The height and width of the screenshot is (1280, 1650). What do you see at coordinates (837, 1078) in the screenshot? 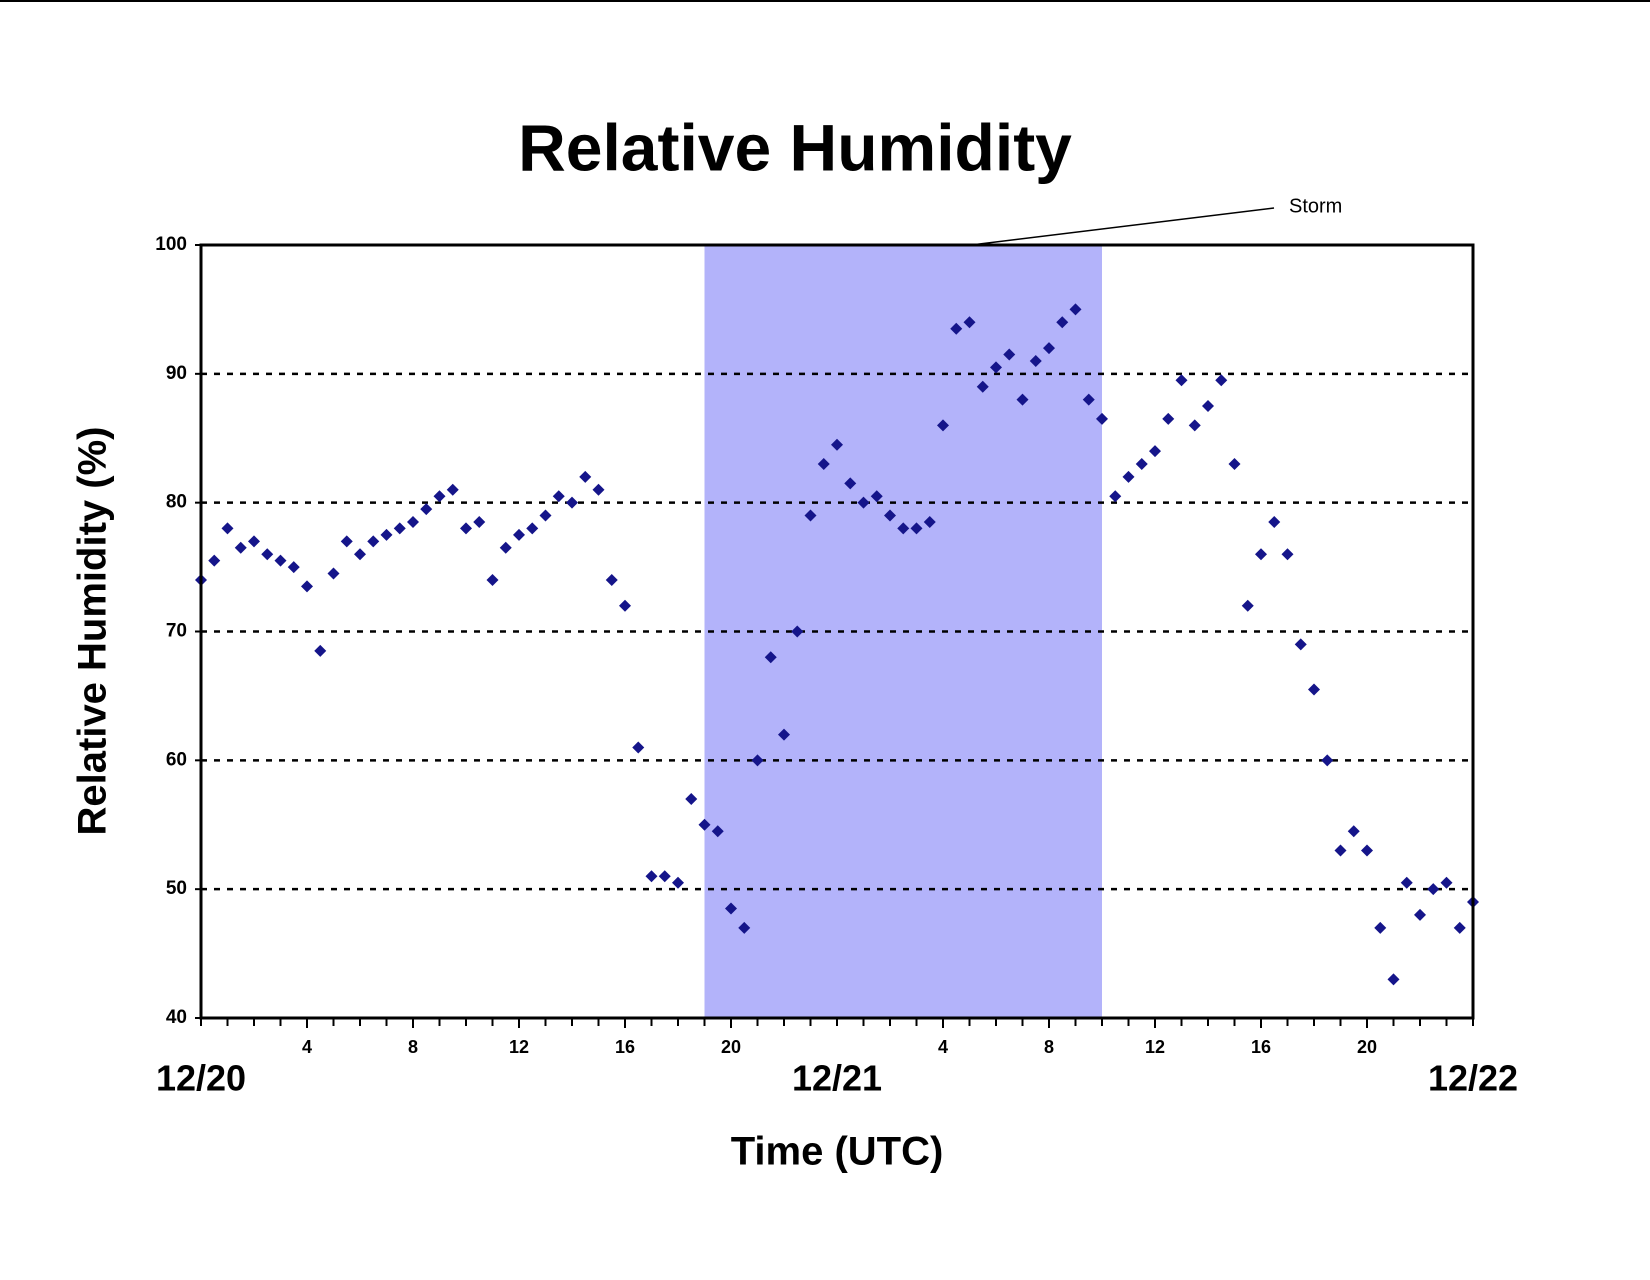
I see `date-label: 12/21` at bounding box center [837, 1078].